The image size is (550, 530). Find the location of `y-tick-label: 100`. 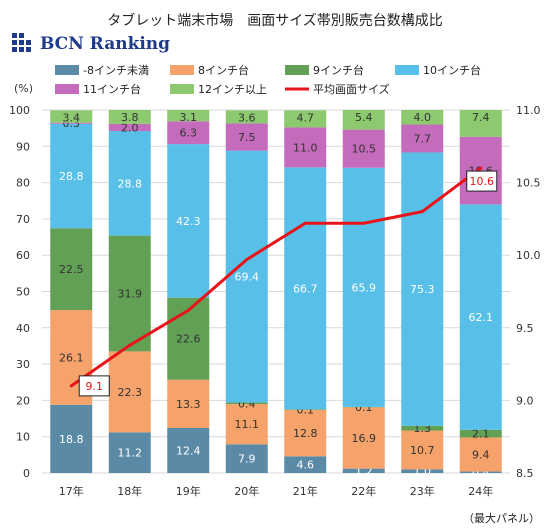

y-tick-label: 100 is located at coordinates (19, 110).